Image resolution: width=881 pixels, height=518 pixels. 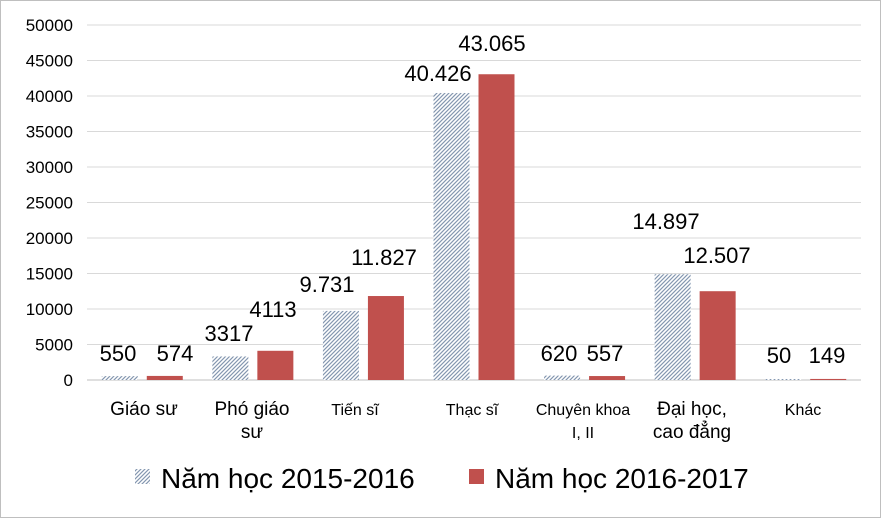 What do you see at coordinates (355, 410) in the screenshot?
I see `category-label: Tiến sĩ` at bounding box center [355, 410].